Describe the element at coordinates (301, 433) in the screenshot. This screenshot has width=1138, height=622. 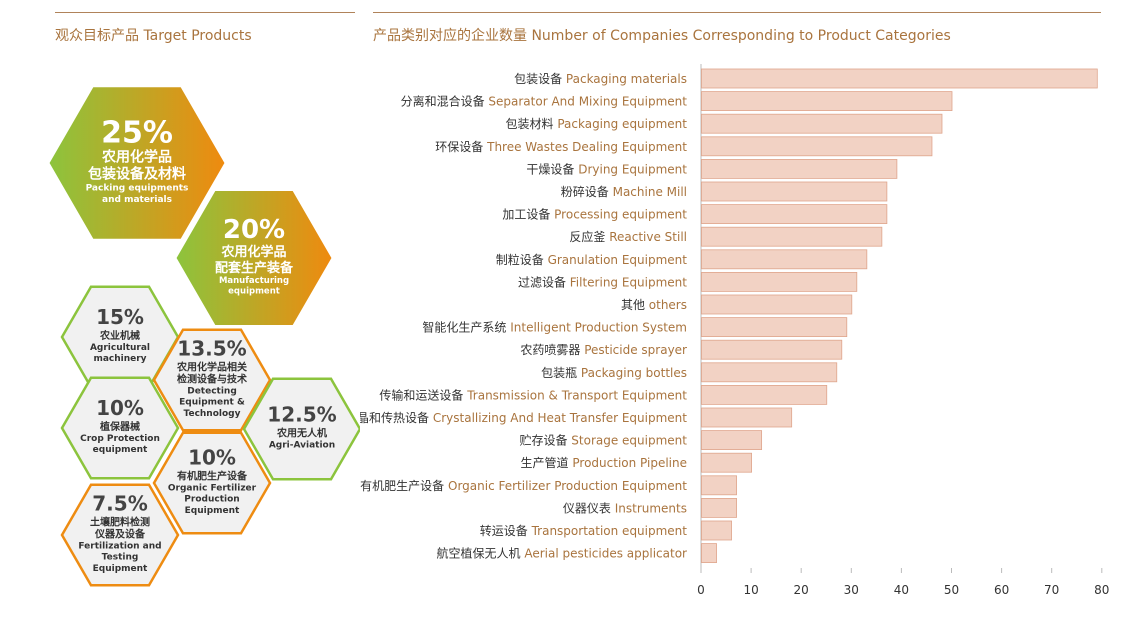
I see `hexagon-label-zh: 农用无人机` at that location.